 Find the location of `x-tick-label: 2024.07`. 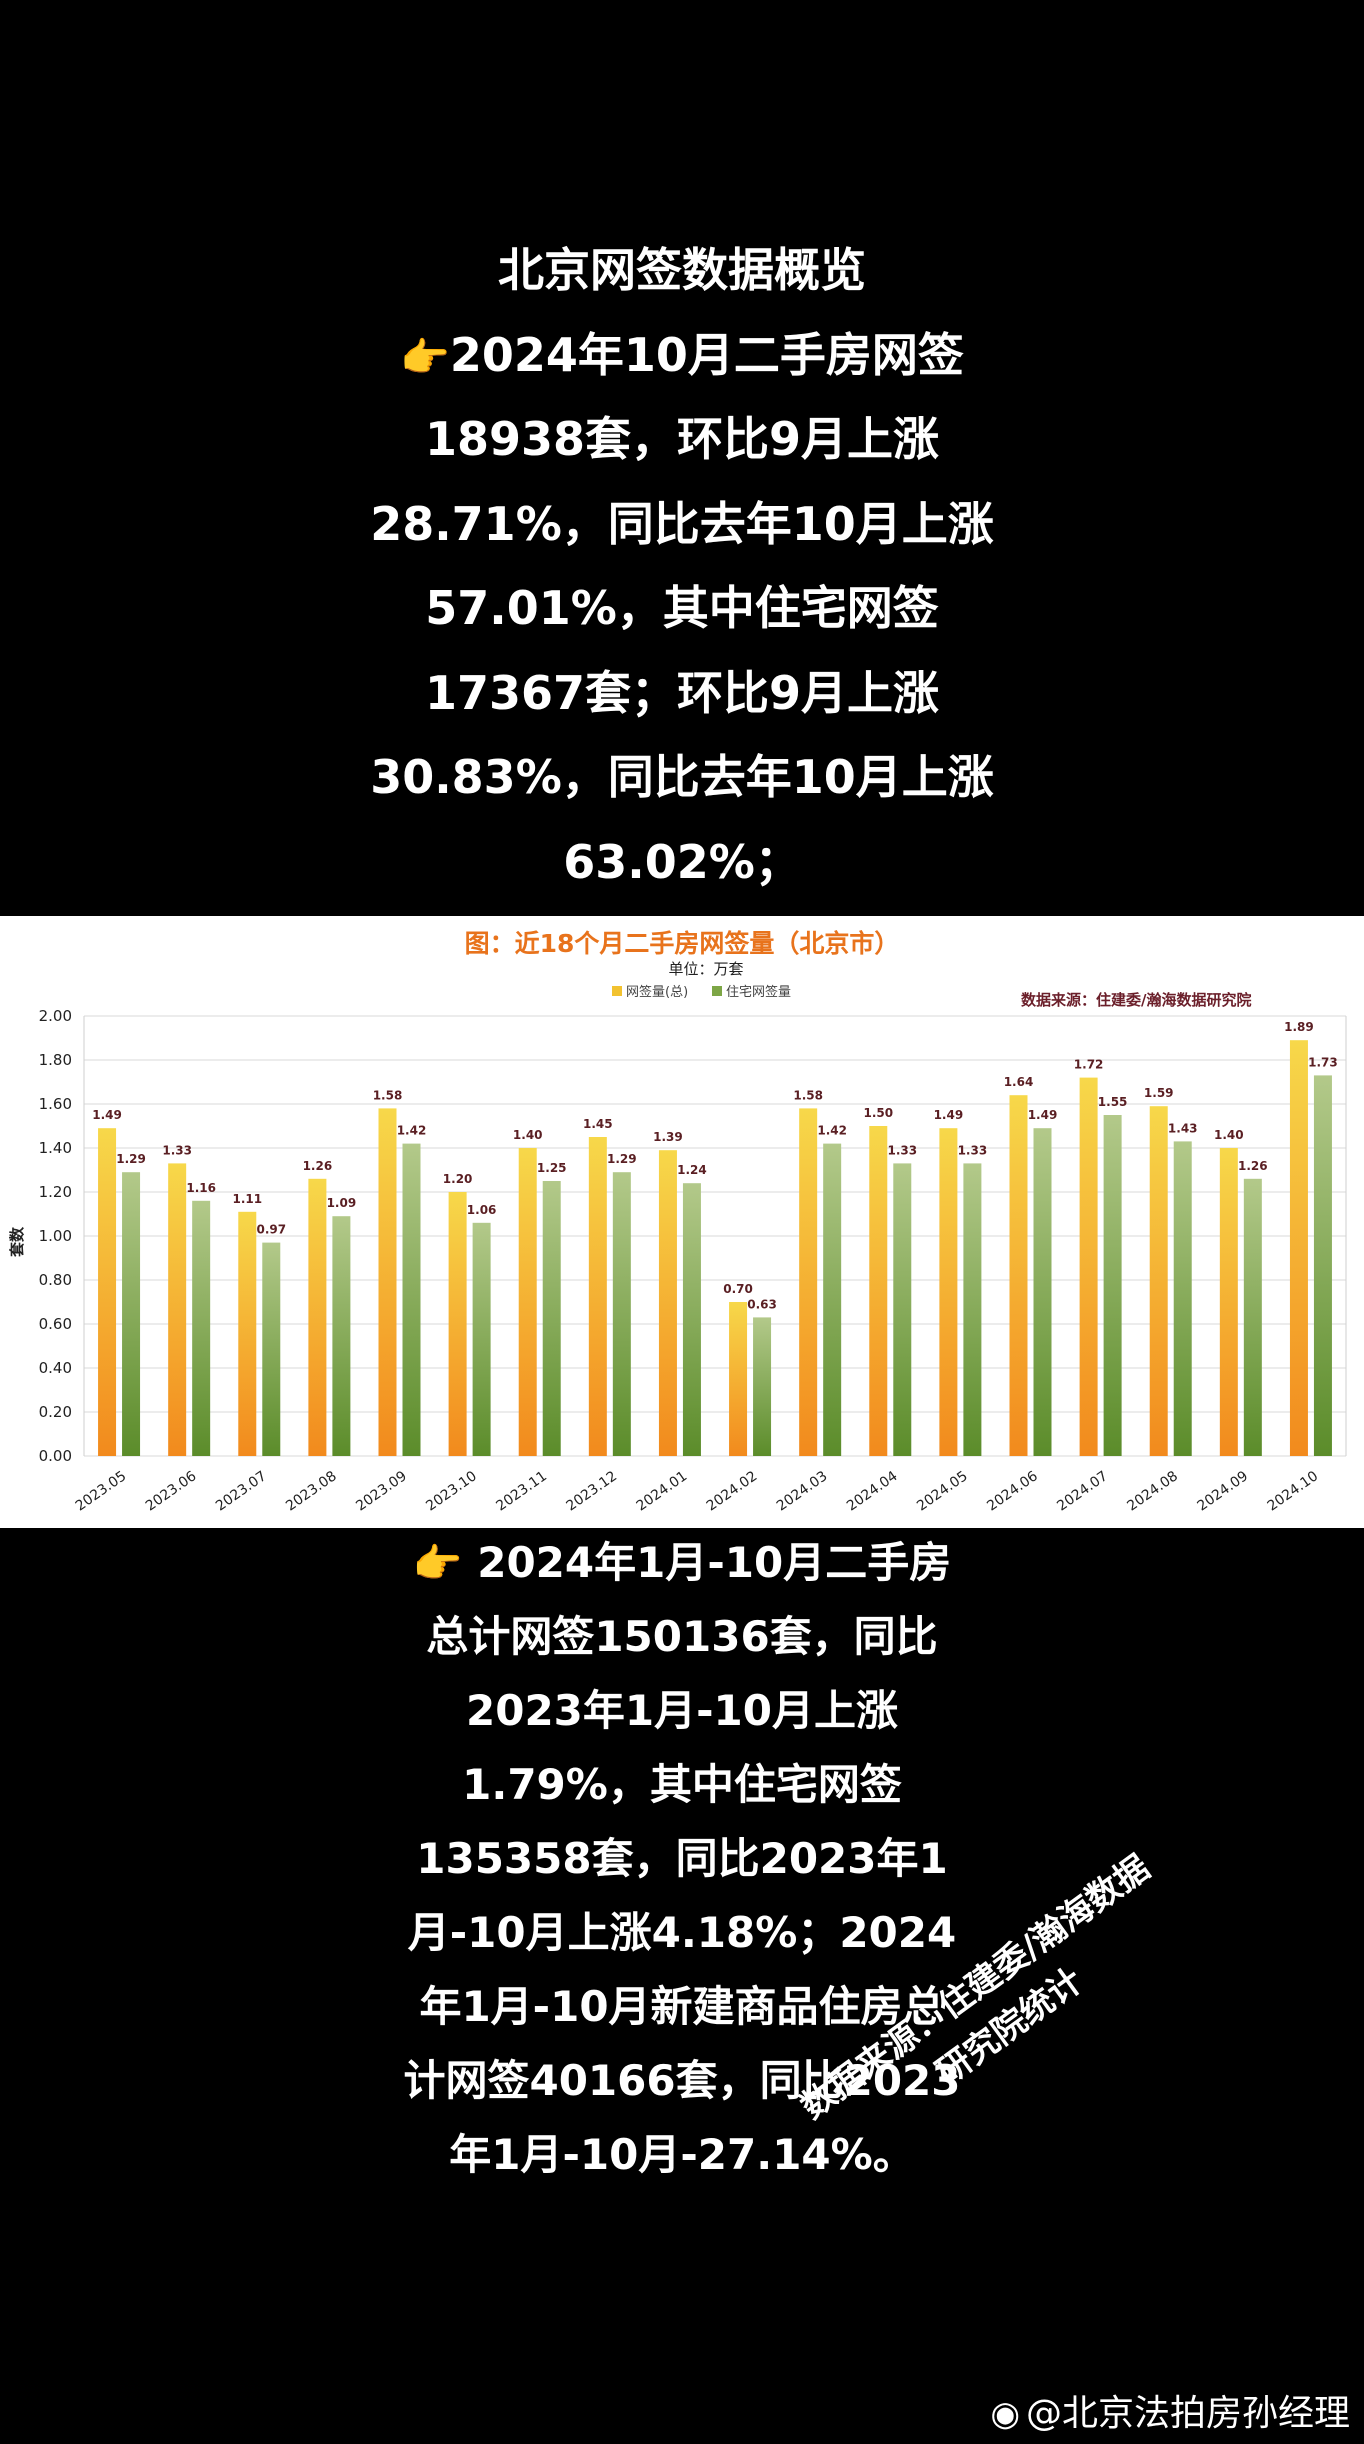

x-tick-label: 2024.07 is located at coordinates (1082, 1491).